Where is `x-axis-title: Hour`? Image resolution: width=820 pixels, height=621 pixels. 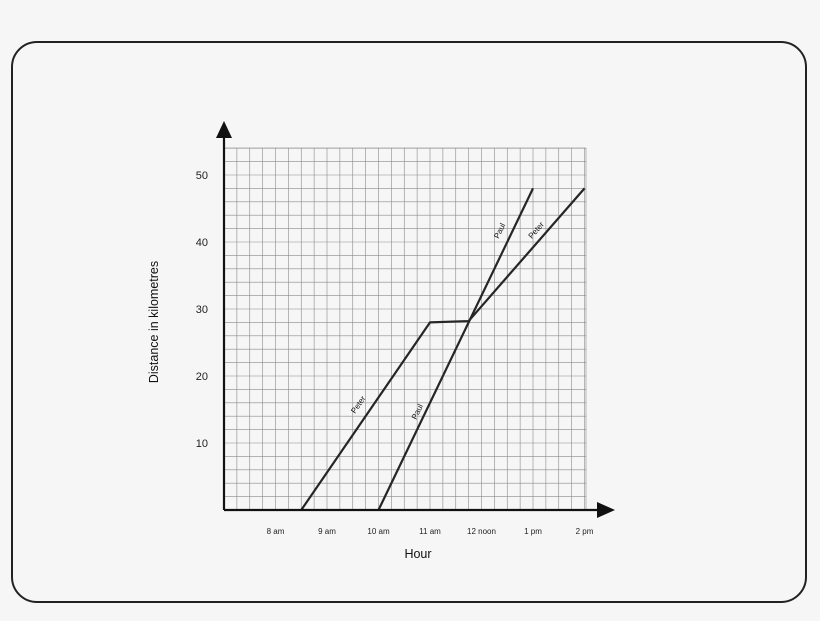 x-axis-title: Hour is located at coordinates (417, 554).